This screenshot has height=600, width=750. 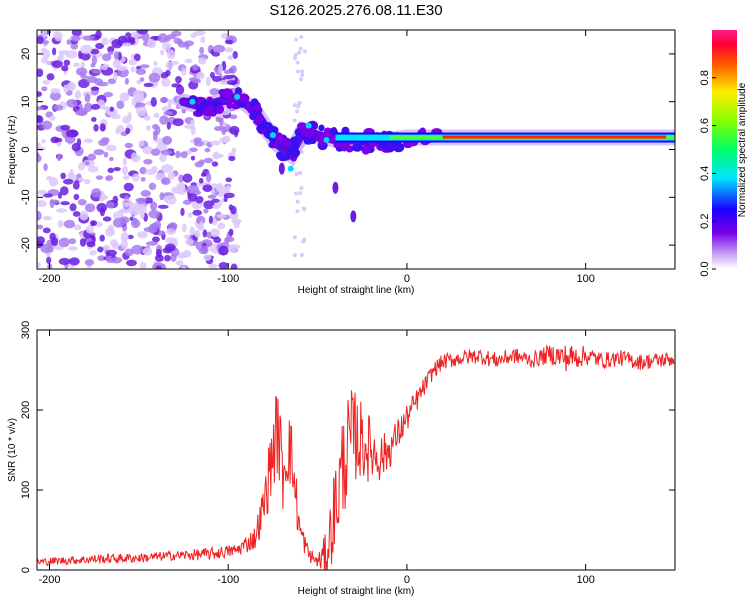 What do you see at coordinates (26, 570) in the screenshot?
I see `snr-y-tick-label: 0` at bounding box center [26, 570].